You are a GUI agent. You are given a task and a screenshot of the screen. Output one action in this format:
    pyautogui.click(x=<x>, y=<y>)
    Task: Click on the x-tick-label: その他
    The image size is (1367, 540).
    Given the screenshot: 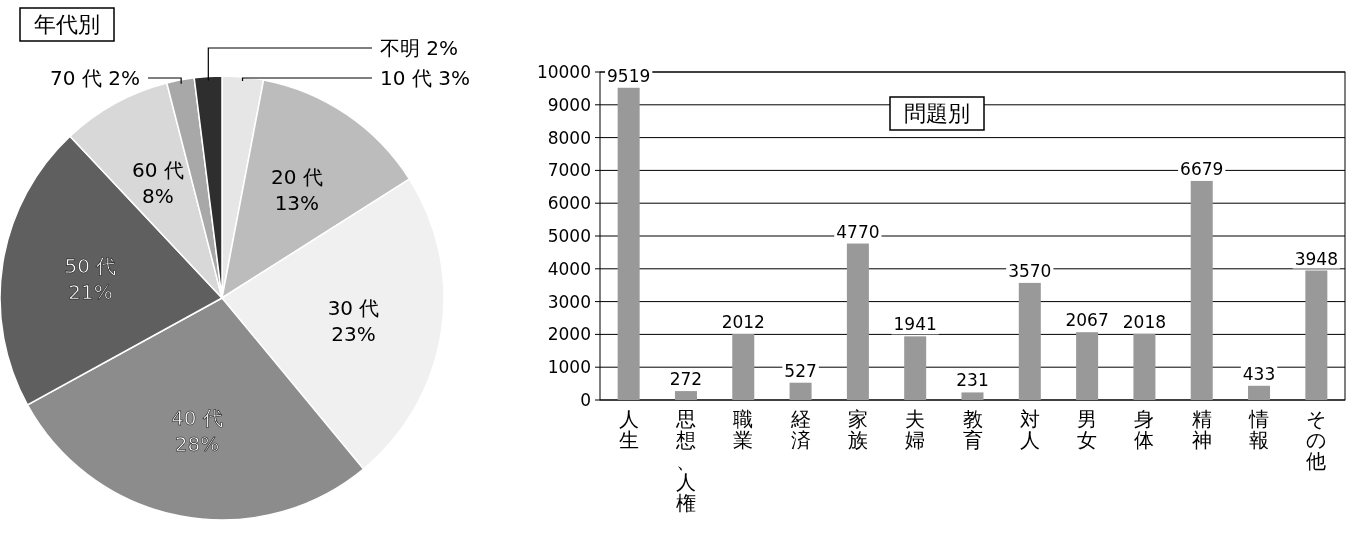 What is the action you would take?
    pyautogui.click(x=1316, y=440)
    